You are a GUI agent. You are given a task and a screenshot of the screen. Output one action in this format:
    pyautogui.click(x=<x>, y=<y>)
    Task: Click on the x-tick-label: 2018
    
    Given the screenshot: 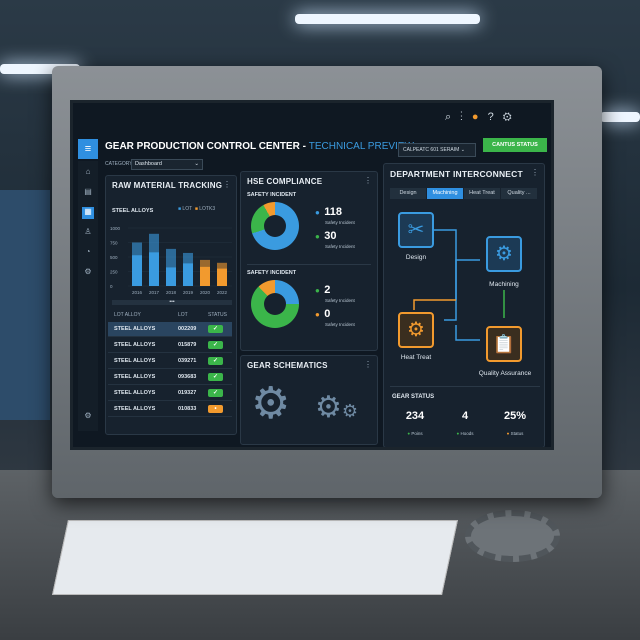 What is the action you would take?
    pyautogui.click(x=171, y=292)
    